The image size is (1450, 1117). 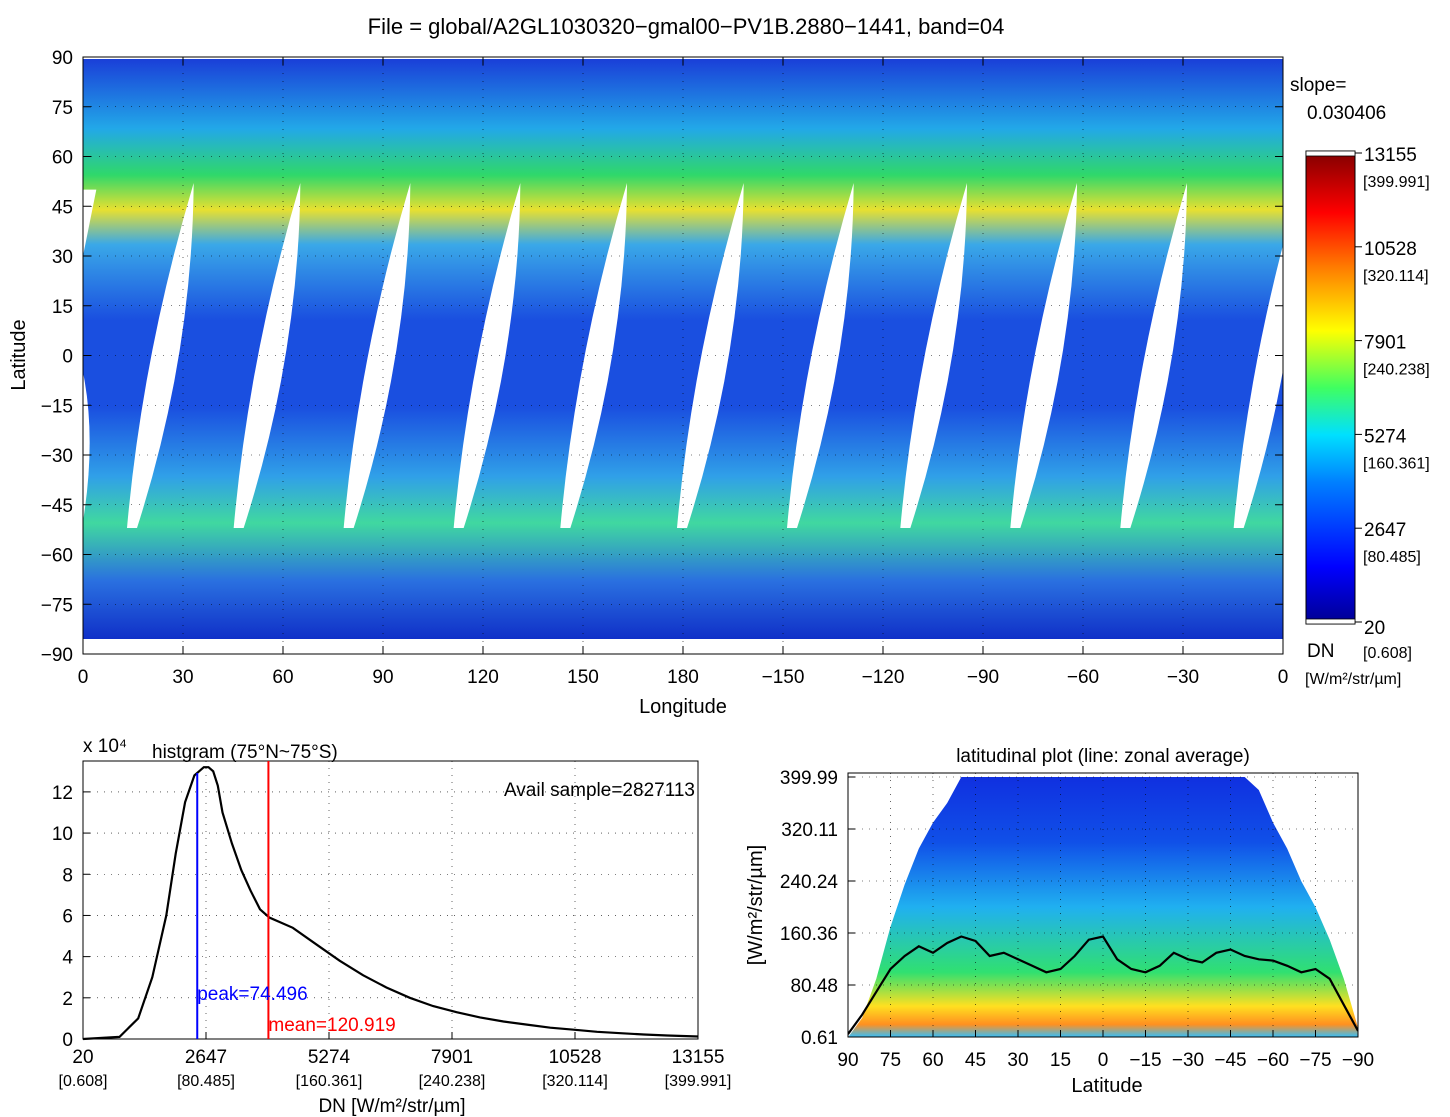 What do you see at coordinates (890, 1060) in the screenshot?
I see `latitudinal-xtick-label: 75` at bounding box center [890, 1060].